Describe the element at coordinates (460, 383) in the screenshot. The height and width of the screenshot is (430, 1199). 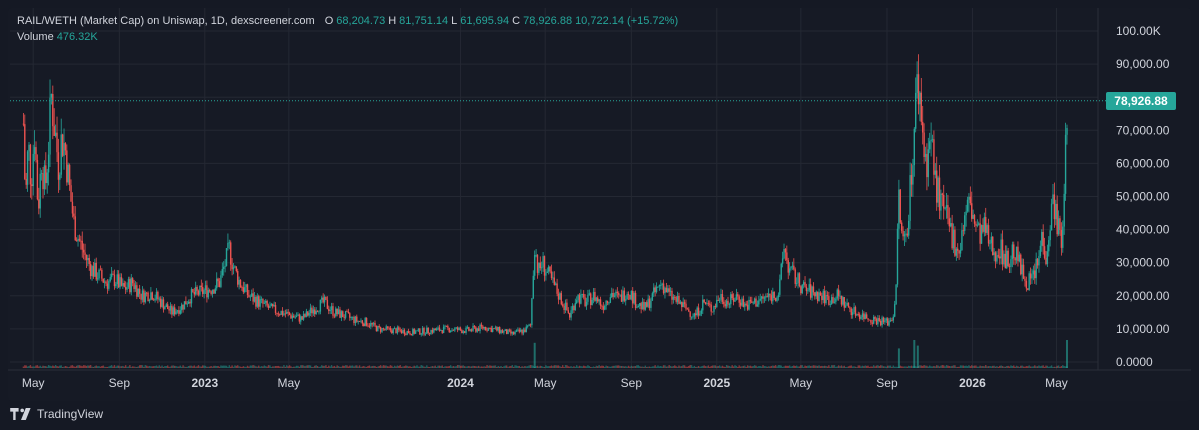
I see `x-tick-label: 2024` at that location.